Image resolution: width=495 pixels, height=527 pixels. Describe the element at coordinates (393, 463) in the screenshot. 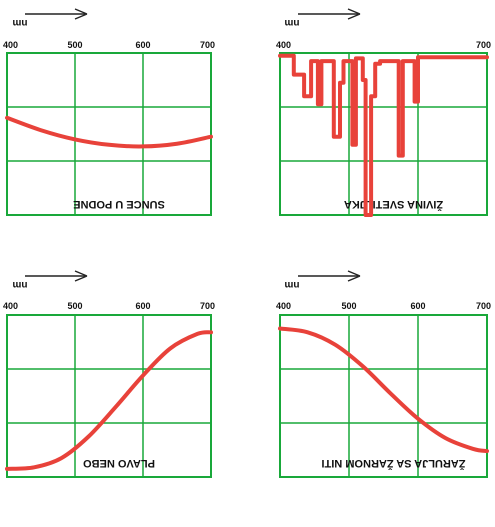

I see `panel-caption: ŽARULJA SA ŽARNOM NITI` at that location.